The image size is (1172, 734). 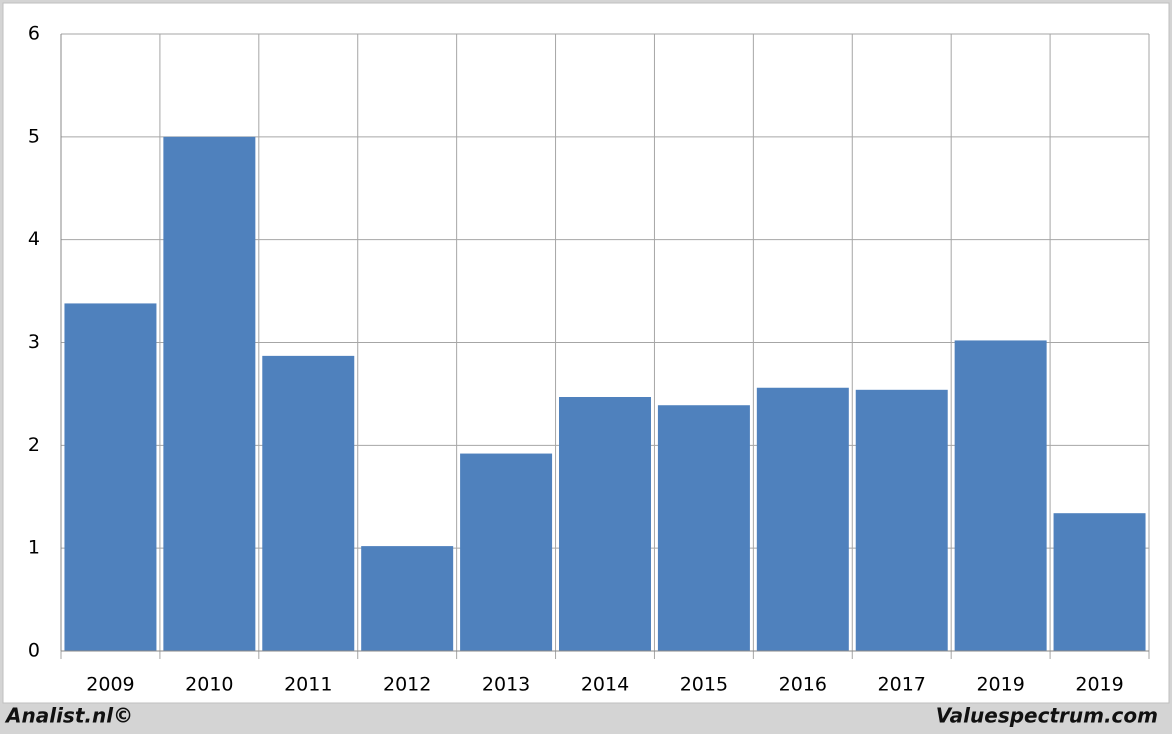 What do you see at coordinates (605, 685) in the screenshot?
I see `x-tick-label: 2014` at bounding box center [605, 685].